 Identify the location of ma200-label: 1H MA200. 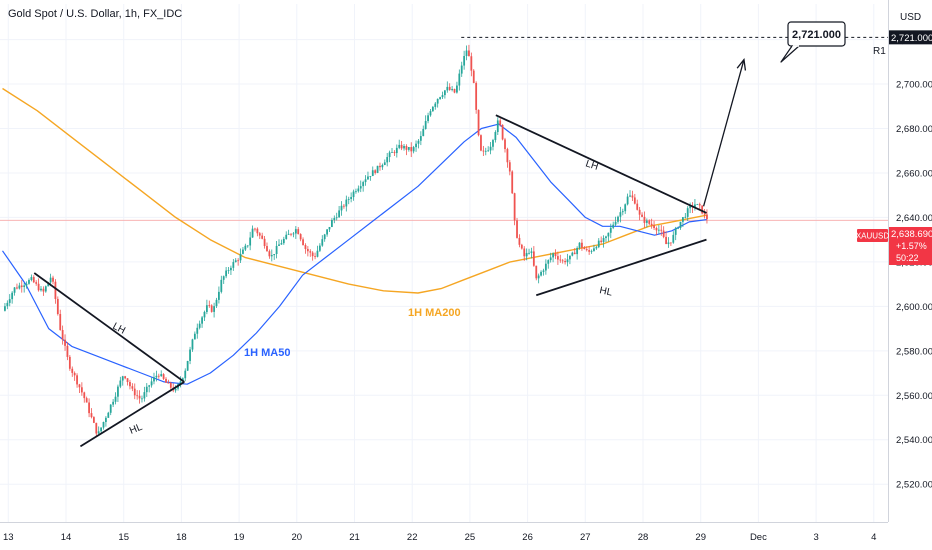
(434, 313).